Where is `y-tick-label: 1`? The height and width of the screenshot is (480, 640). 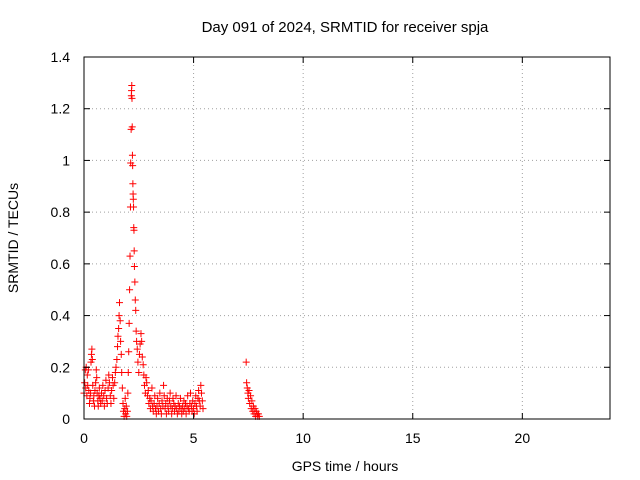 y-tick-label: 1 is located at coordinates (66, 160).